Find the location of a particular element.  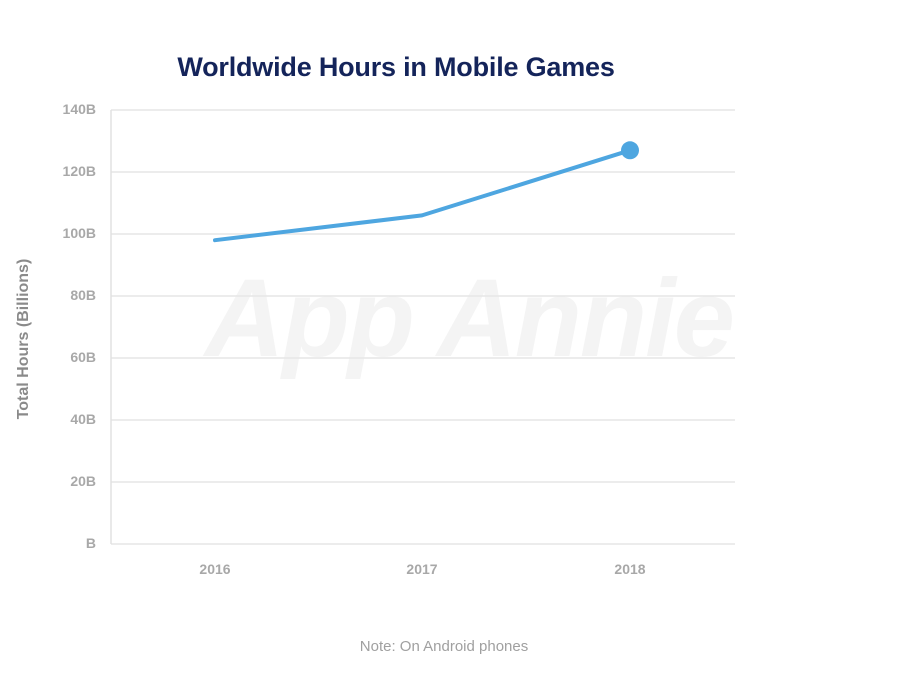

x-tick-label: 2017 is located at coordinates (422, 569).